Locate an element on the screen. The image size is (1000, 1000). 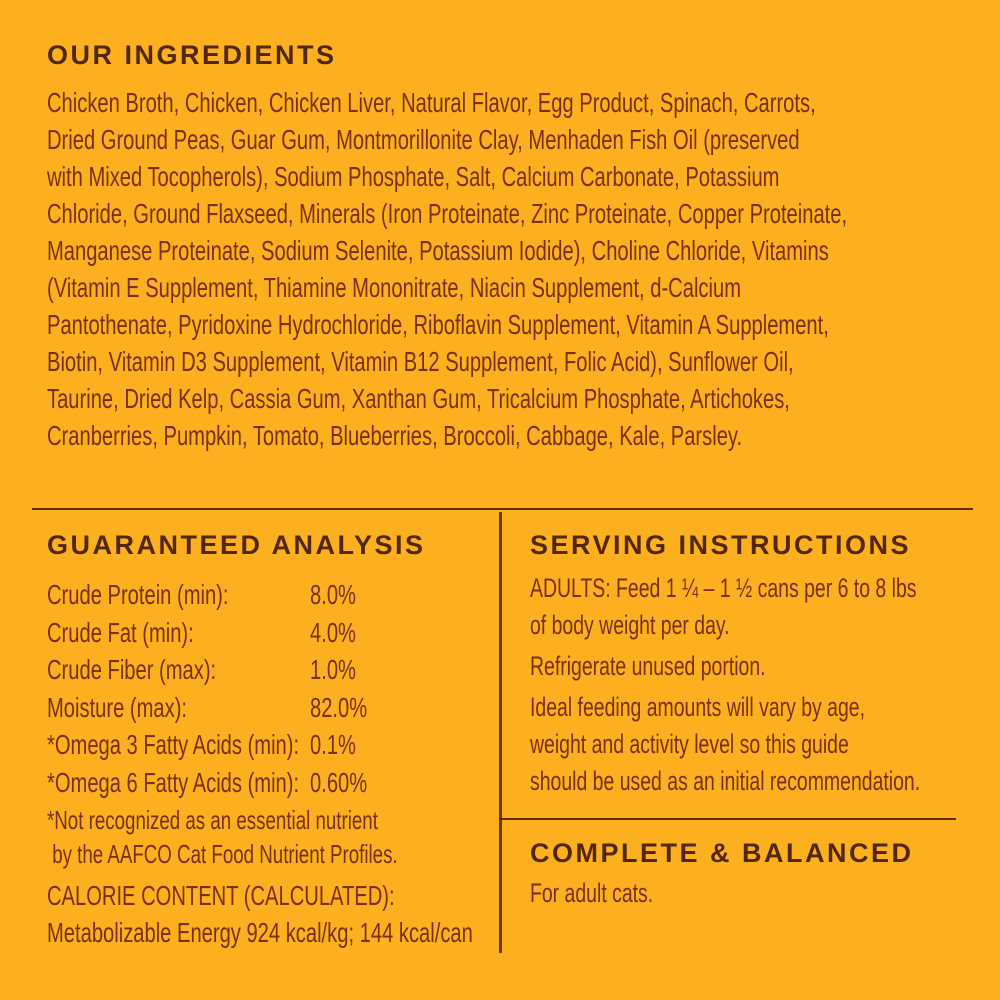
analysis-value: 82.0% is located at coordinates (339, 707).